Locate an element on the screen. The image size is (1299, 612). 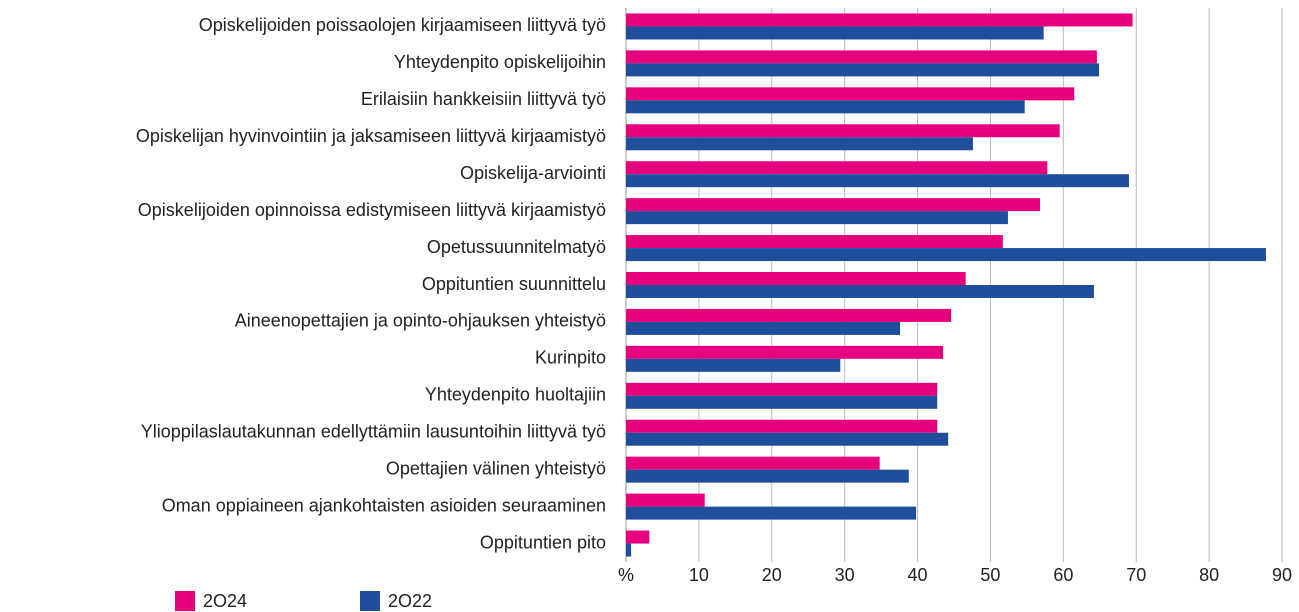
x-tick-label: 40 is located at coordinates (918, 575).